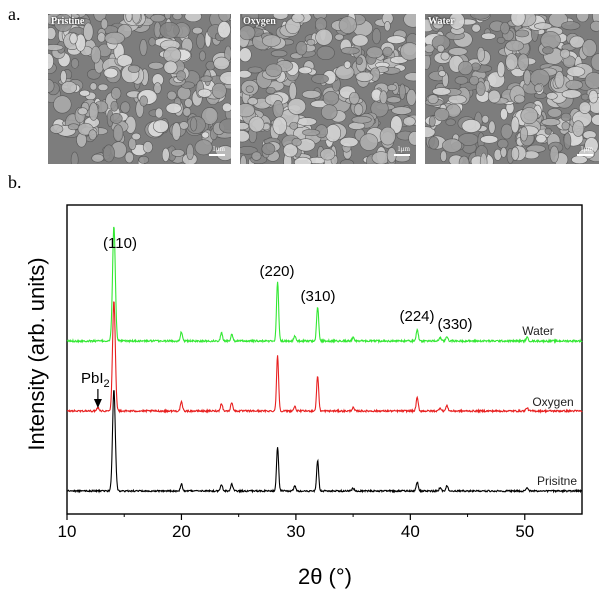 The width and height of the screenshot is (599, 597). I want to click on peak-label: (330), so click(454, 324).